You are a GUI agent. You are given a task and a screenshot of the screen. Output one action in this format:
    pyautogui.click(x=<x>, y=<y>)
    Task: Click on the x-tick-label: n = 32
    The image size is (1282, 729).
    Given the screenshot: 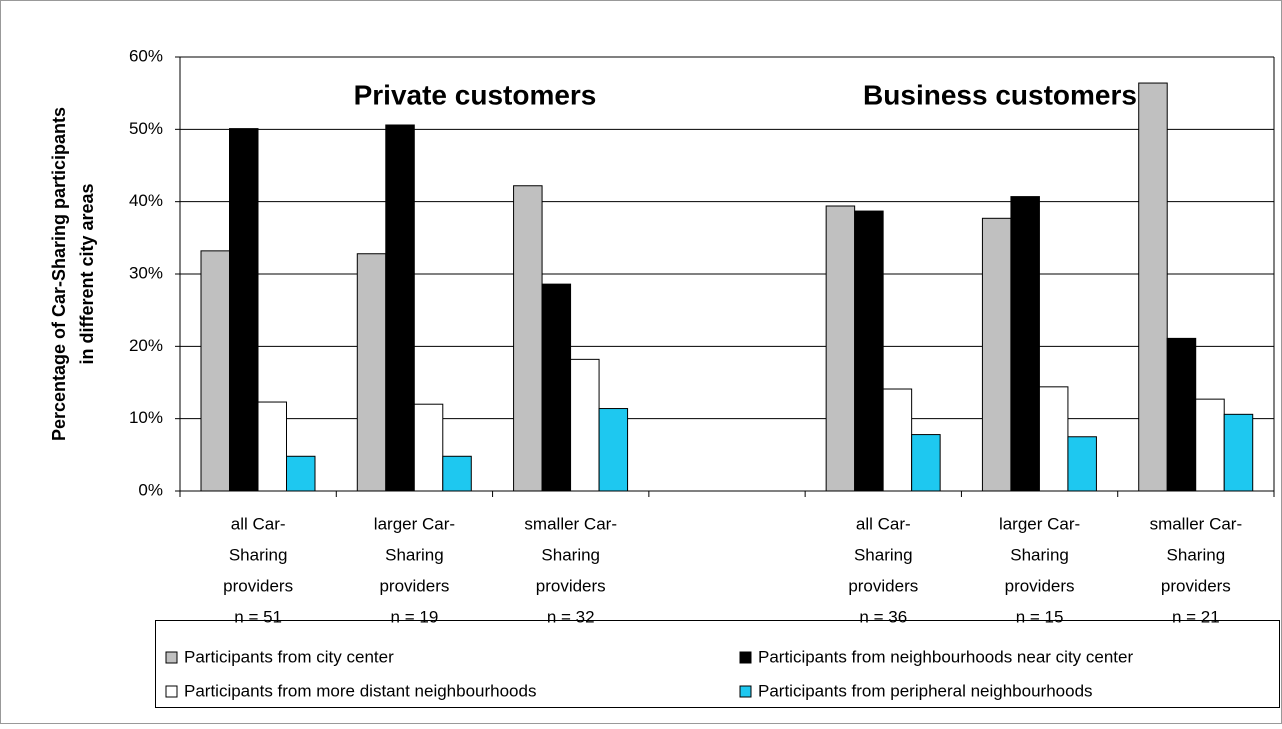 What is the action you would take?
    pyautogui.click(x=571, y=616)
    